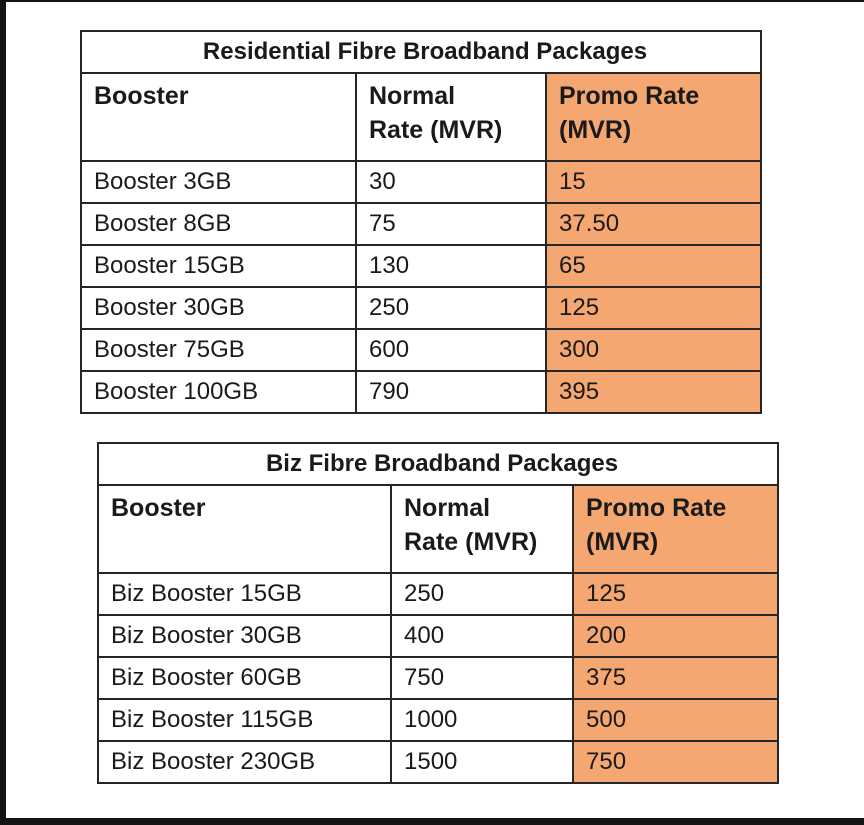 The width and height of the screenshot is (864, 825). Describe the element at coordinates (218, 392) in the screenshot. I see `booster-cell: Booster 100GB` at that location.